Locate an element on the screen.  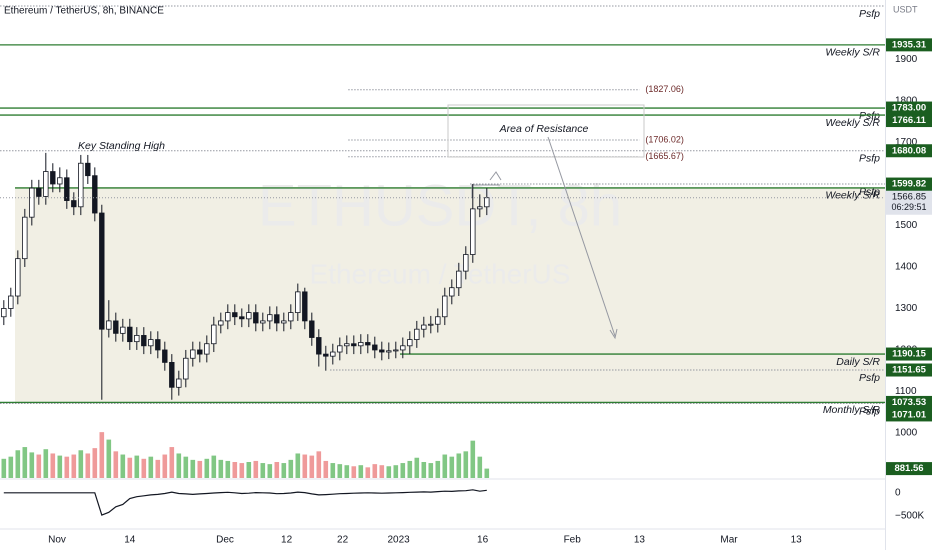
indicator-line is located at coordinates (245, 502).